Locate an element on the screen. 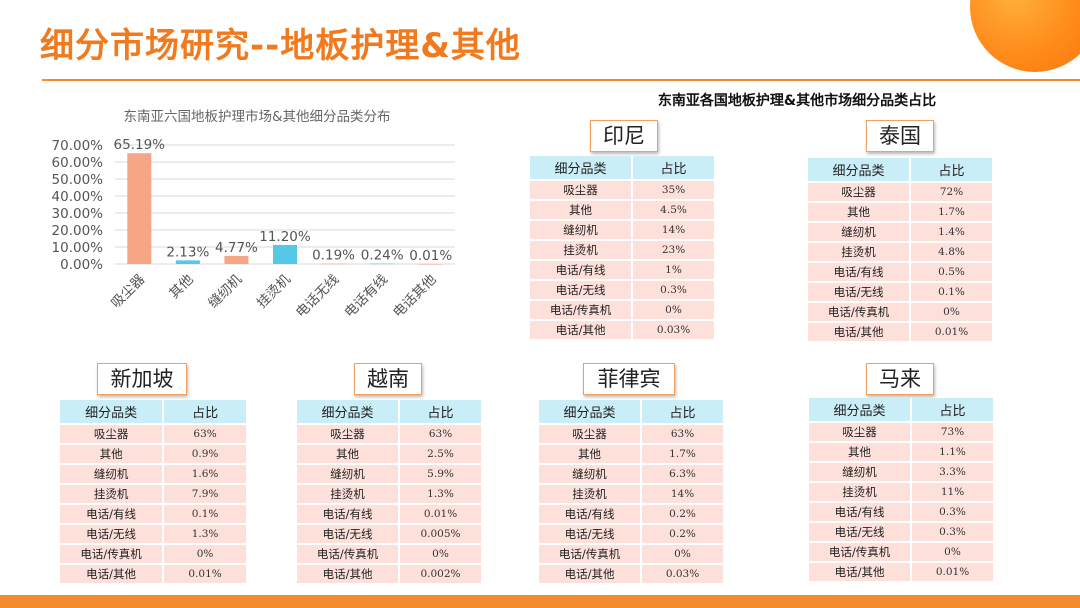  share-cell: 6.3% is located at coordinates (682, 474).